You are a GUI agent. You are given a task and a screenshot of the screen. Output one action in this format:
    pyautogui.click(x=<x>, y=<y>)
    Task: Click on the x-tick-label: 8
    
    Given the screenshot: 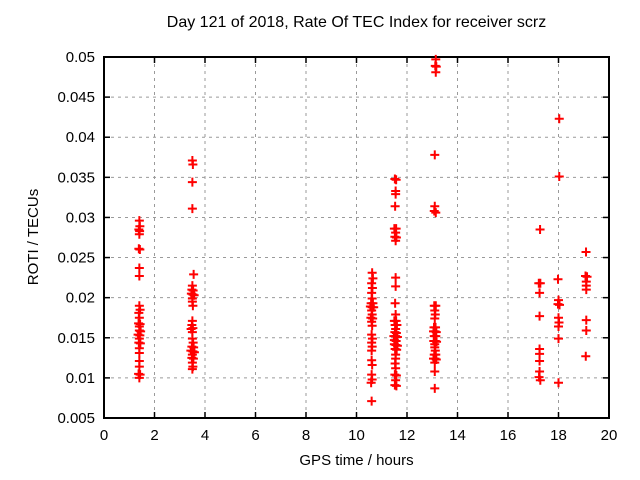 What is the action you would take?
    pyautogui.click(x=306, y=435)
    